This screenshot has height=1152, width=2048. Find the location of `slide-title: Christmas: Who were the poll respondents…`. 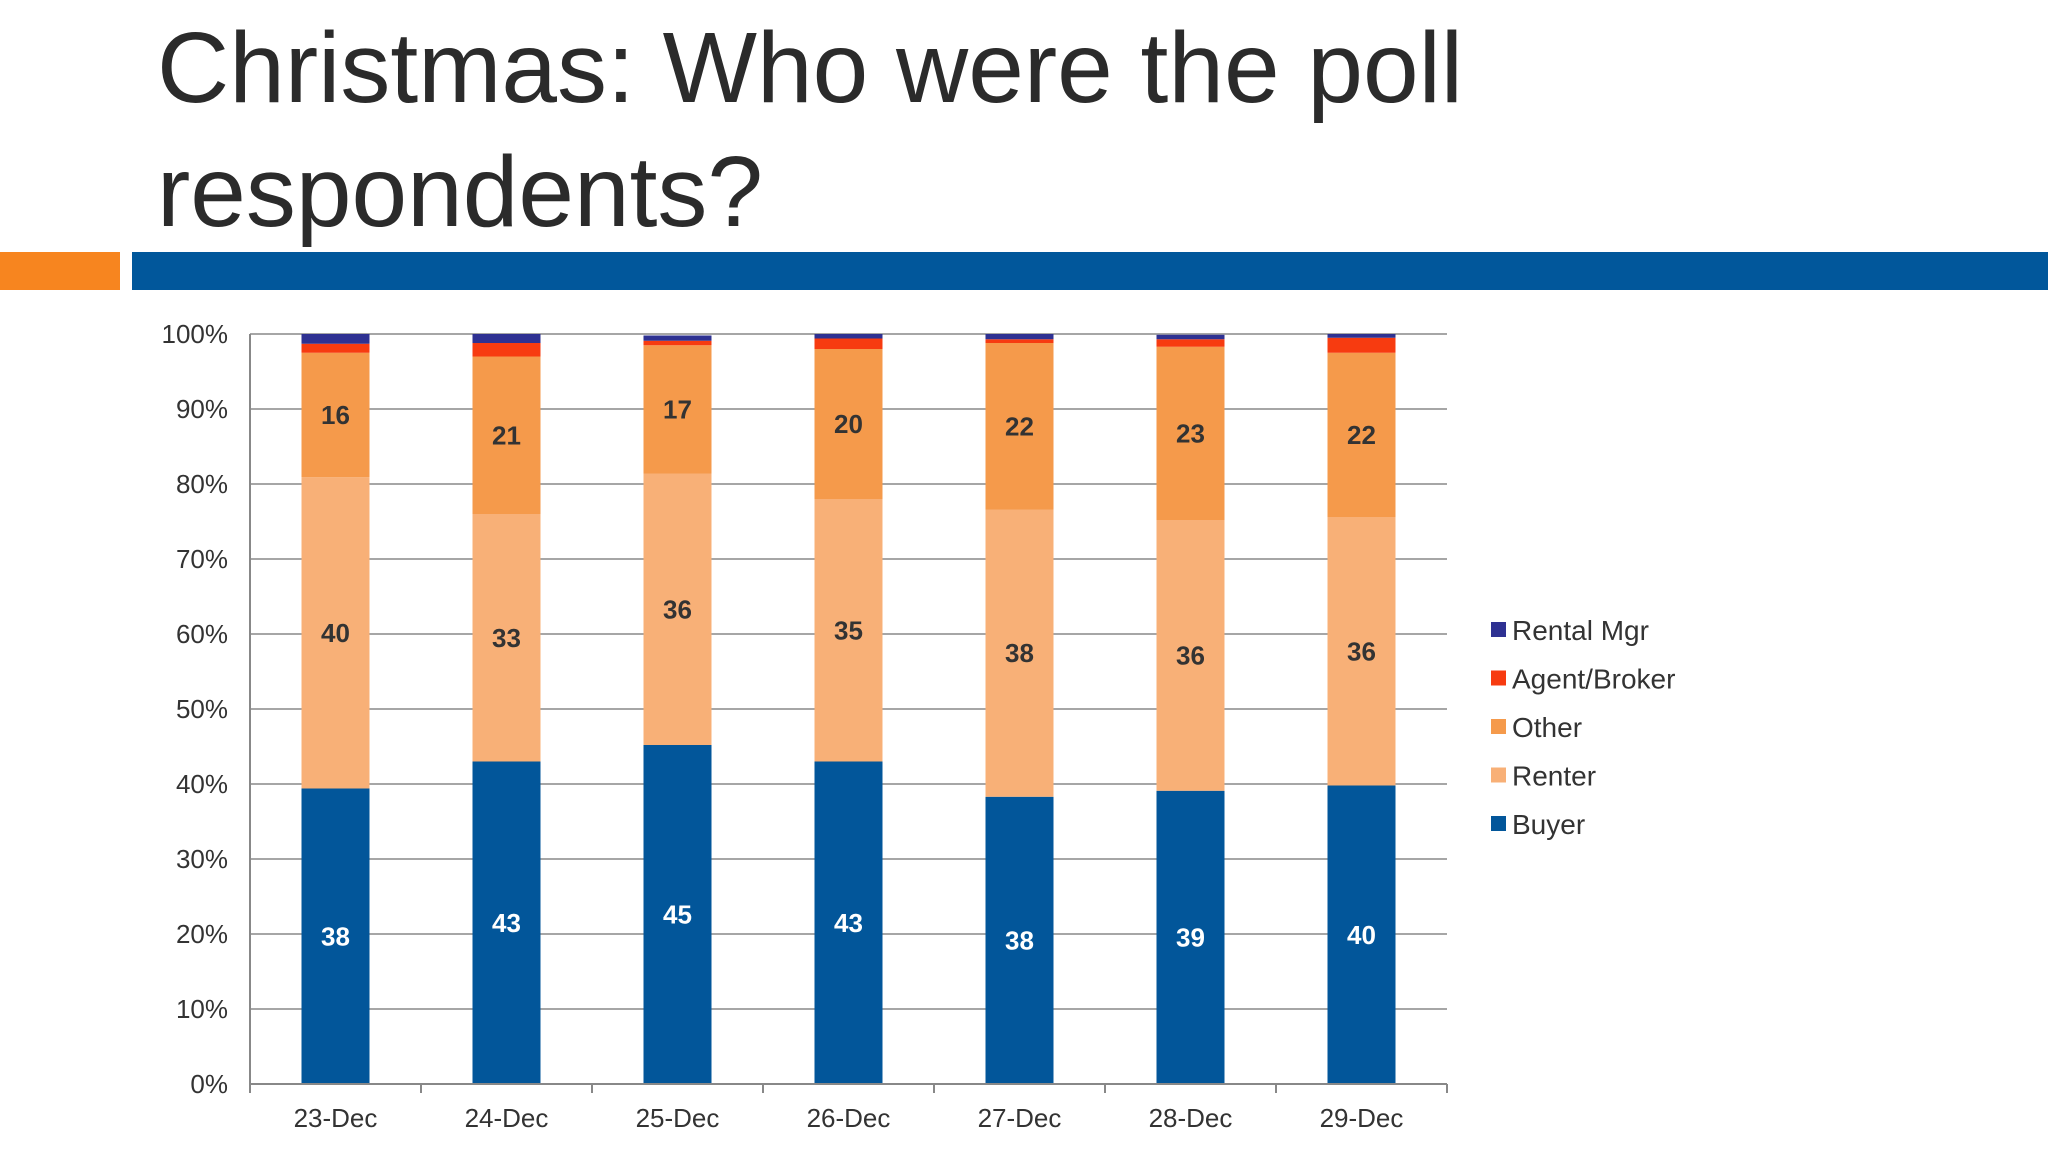

slide-title: Christmas: Who were the poll respondents… is located at coordinates (810, 130).